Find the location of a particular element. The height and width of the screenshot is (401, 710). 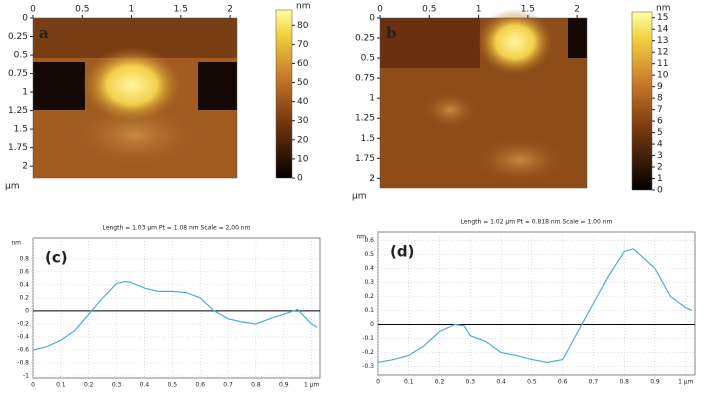

colorbar-tick-label: 50 is located at coordinates (303, 83).